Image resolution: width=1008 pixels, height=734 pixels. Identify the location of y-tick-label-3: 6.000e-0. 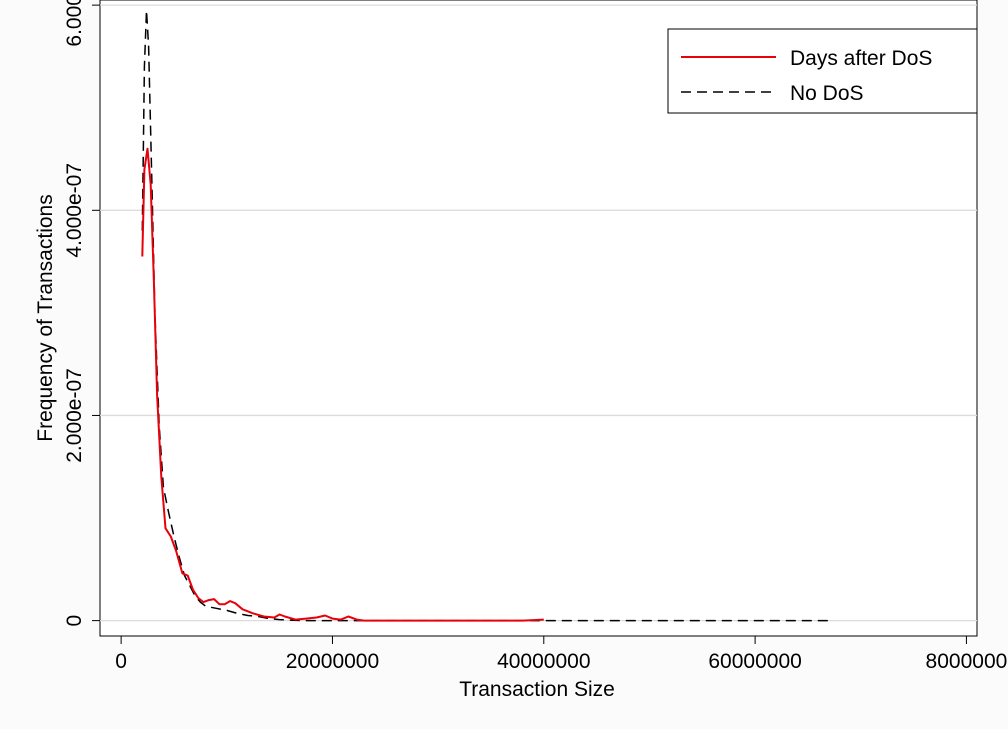
(74, 23).